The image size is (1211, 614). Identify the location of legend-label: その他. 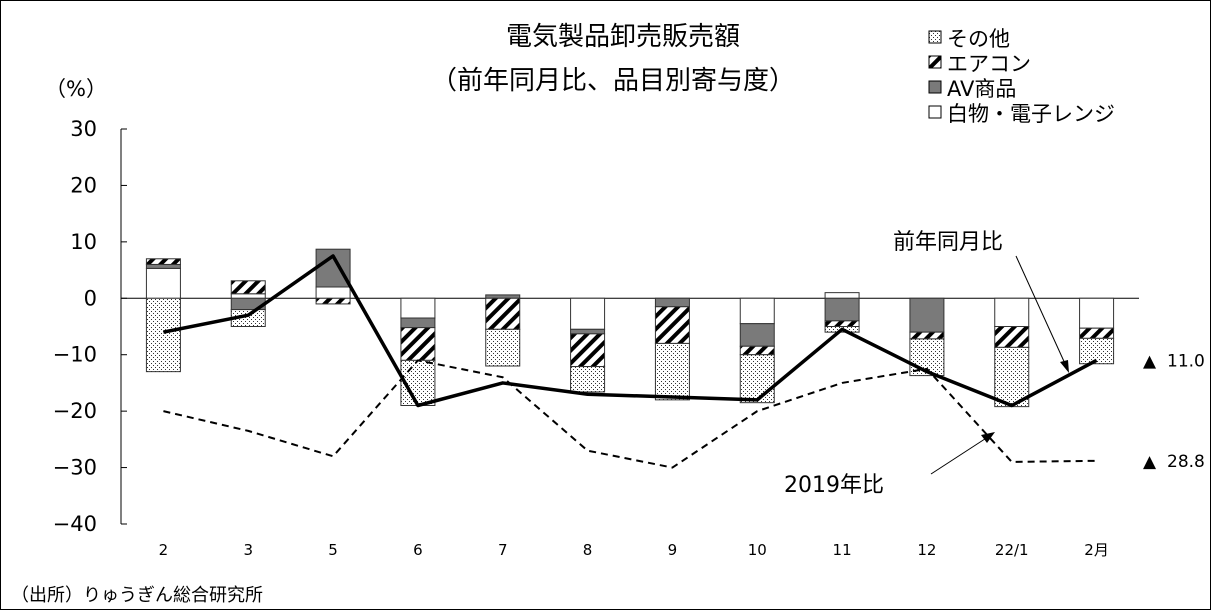
(978, 39).